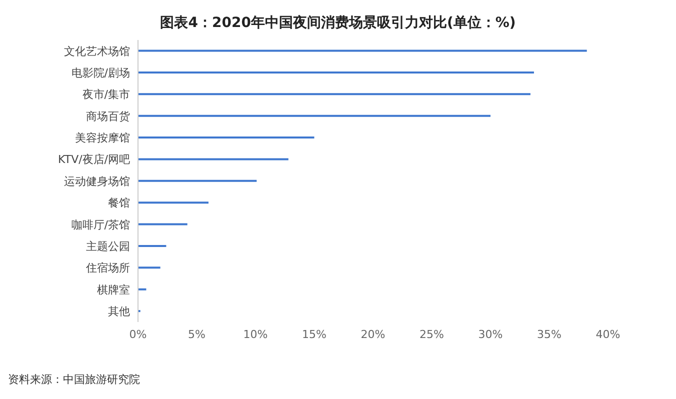 The height and width of the screenshot is (399, 676). What do you see at coordinates (119, 203) in the screenshot?
I see `y-tick-label: 餐馆` at bounding box center [119, 203].